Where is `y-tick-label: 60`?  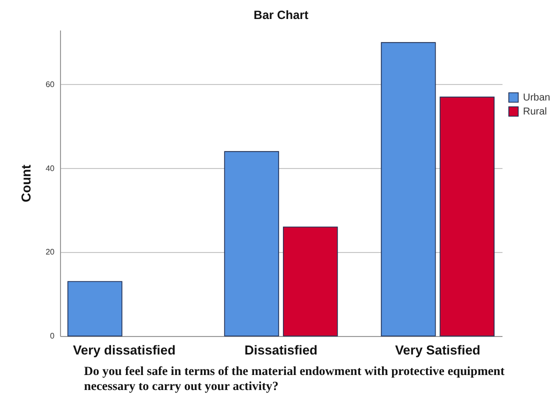
y-tick-label: 60 is located at coordinates (51, 84).